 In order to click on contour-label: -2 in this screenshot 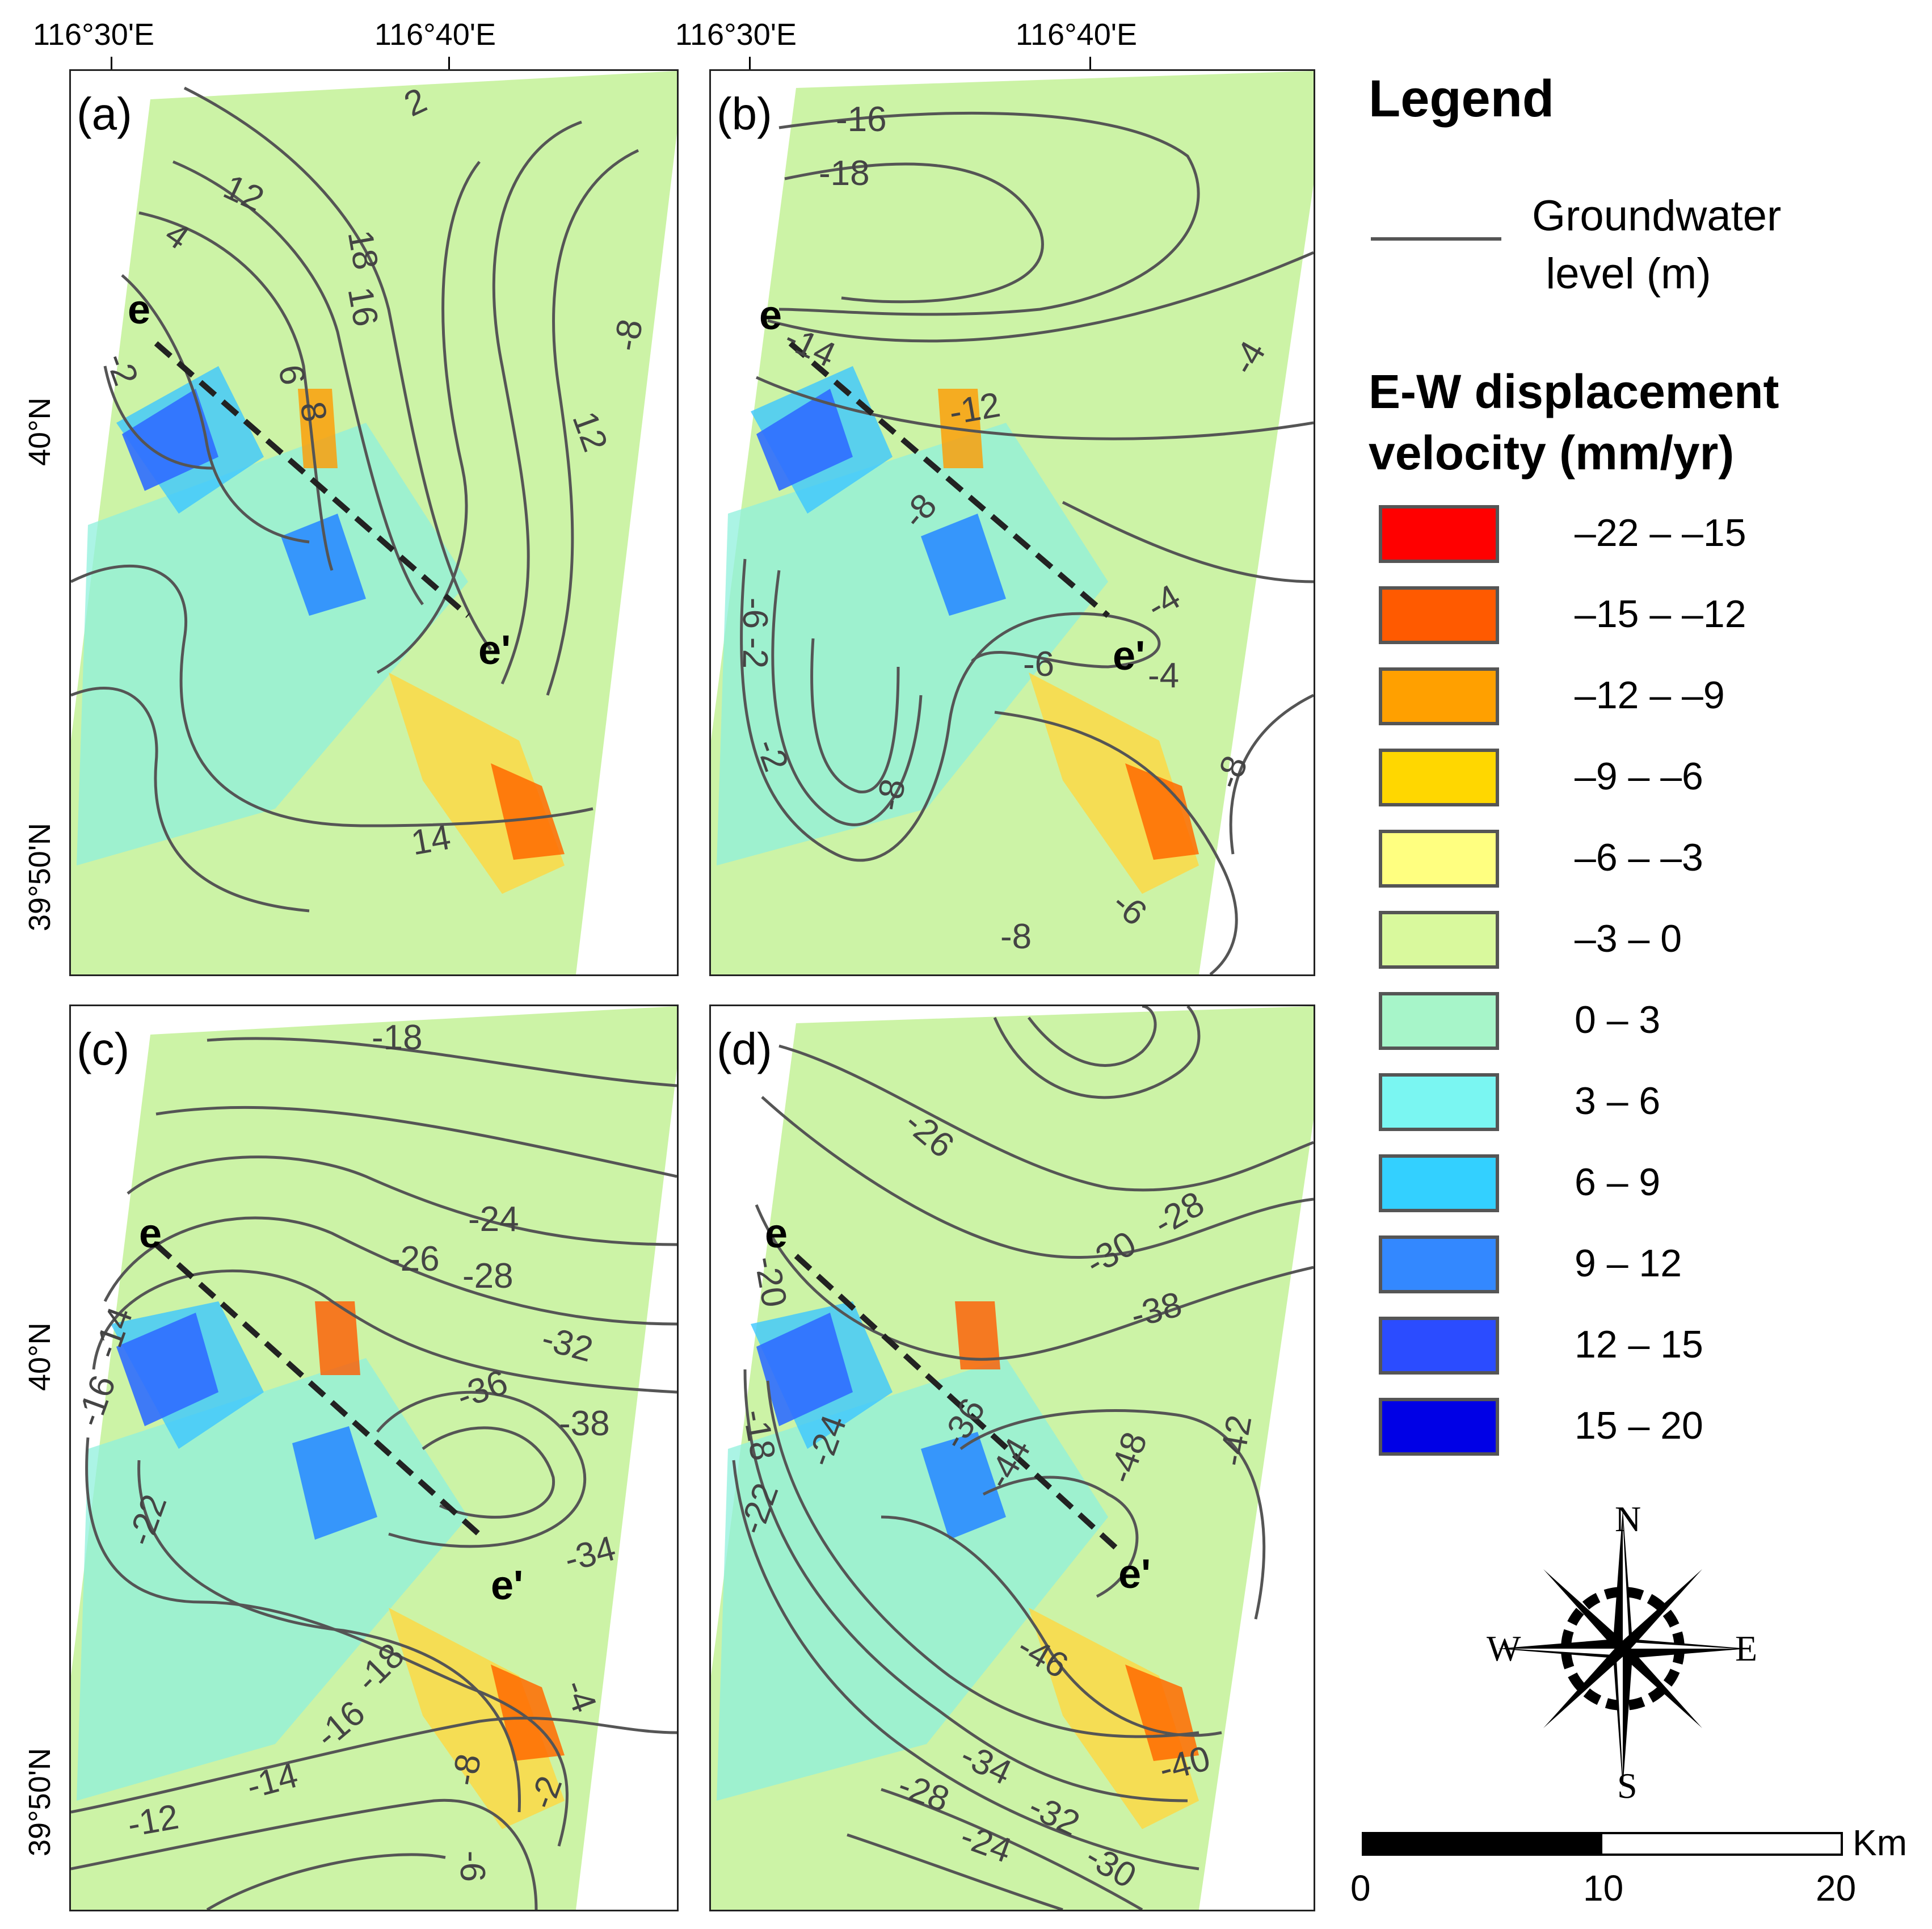, I will do `click(755, 653)`.